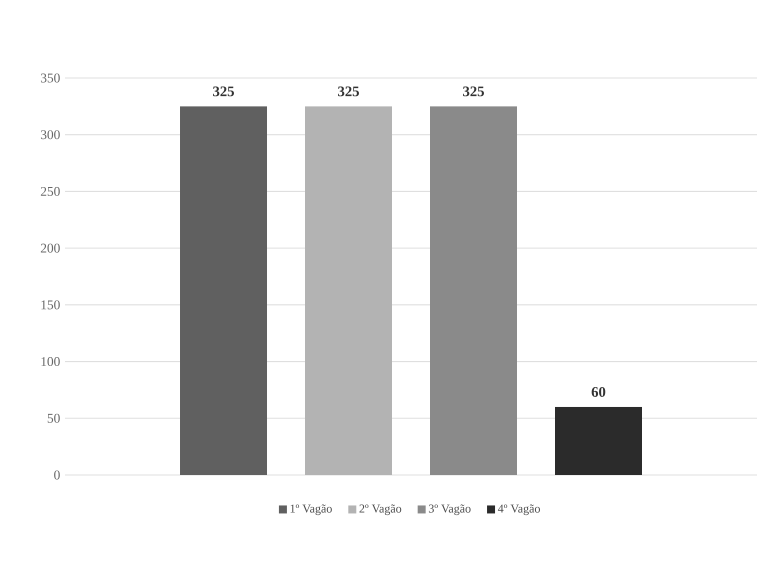  Describe the element at coordinates (50, 135) in the screenshot. I see `y-tick-label: 300` at that location.